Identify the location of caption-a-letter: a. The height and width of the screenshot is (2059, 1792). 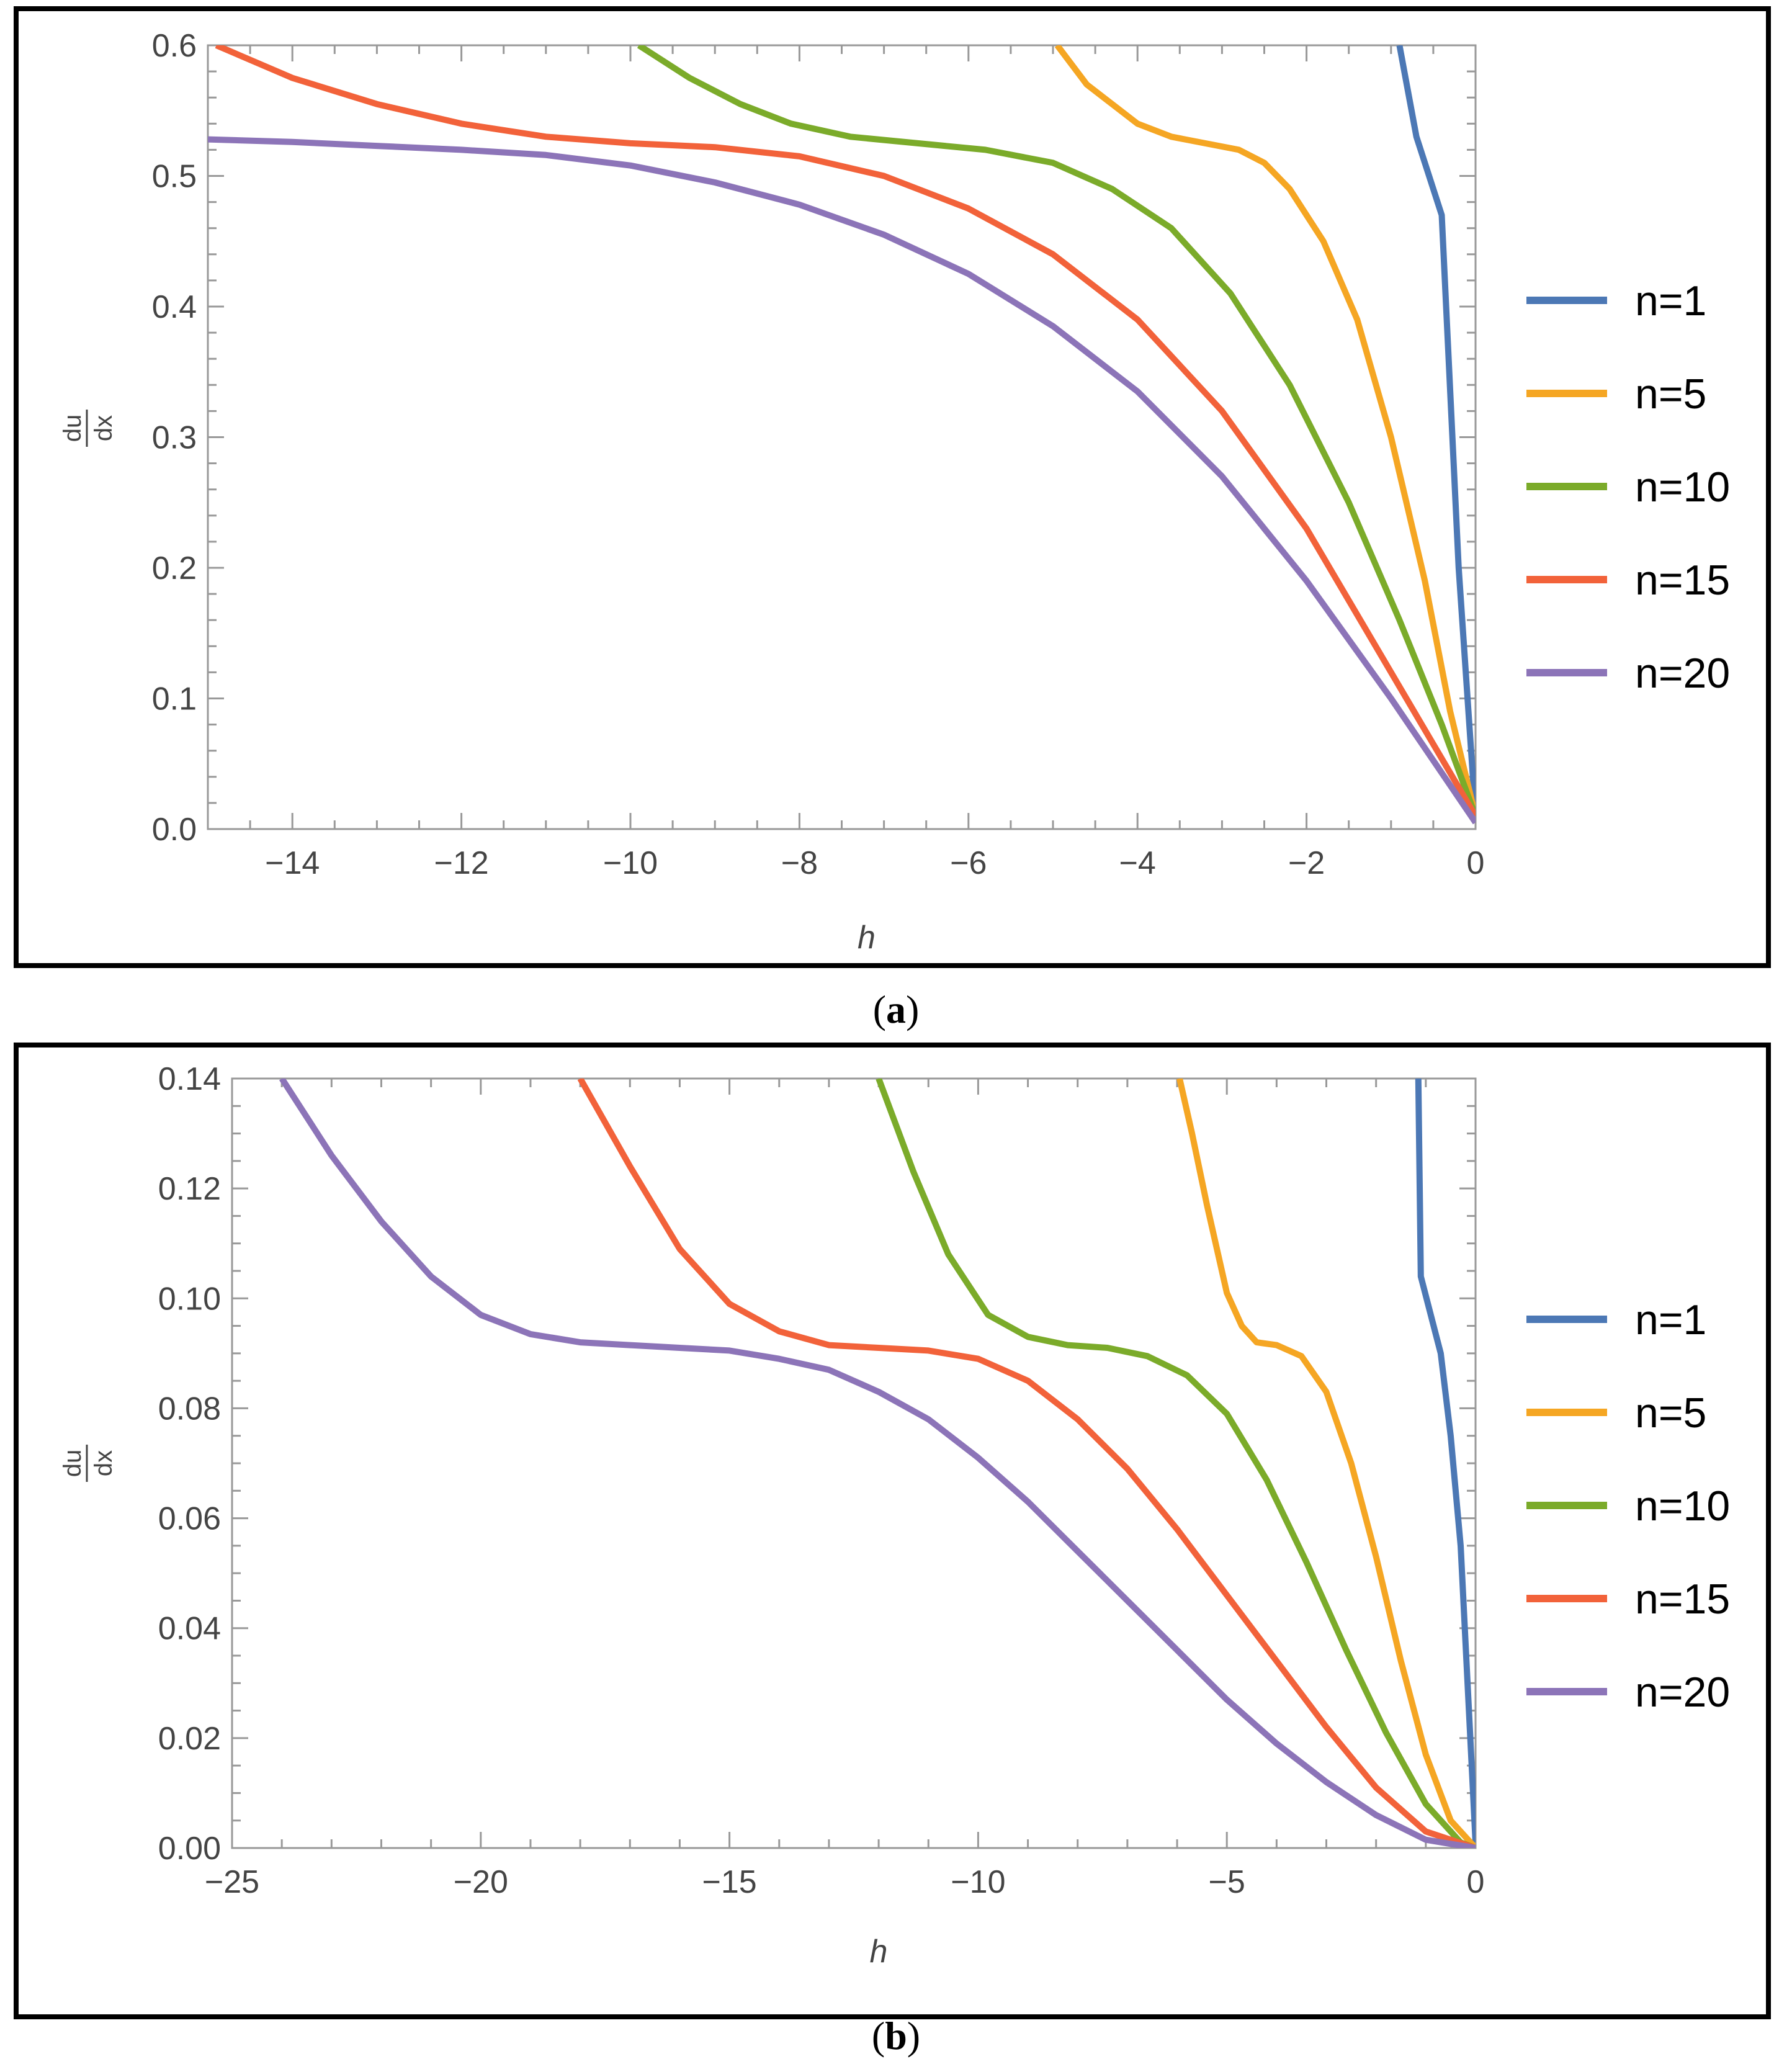
(896, 1009).